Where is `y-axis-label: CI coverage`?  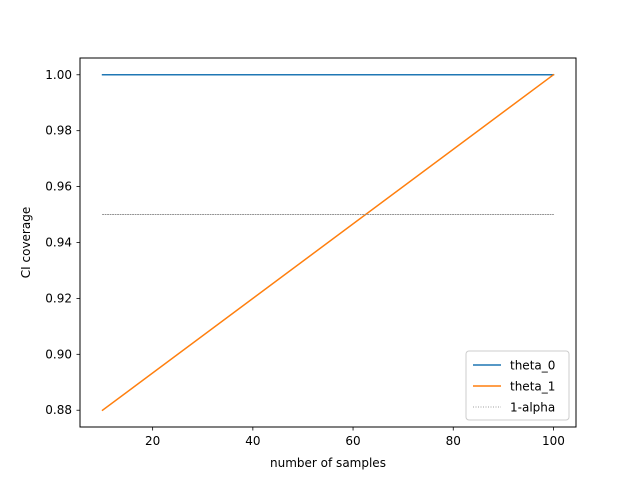
y-axis-label: CI coverage is located at coordinates (26, 242).